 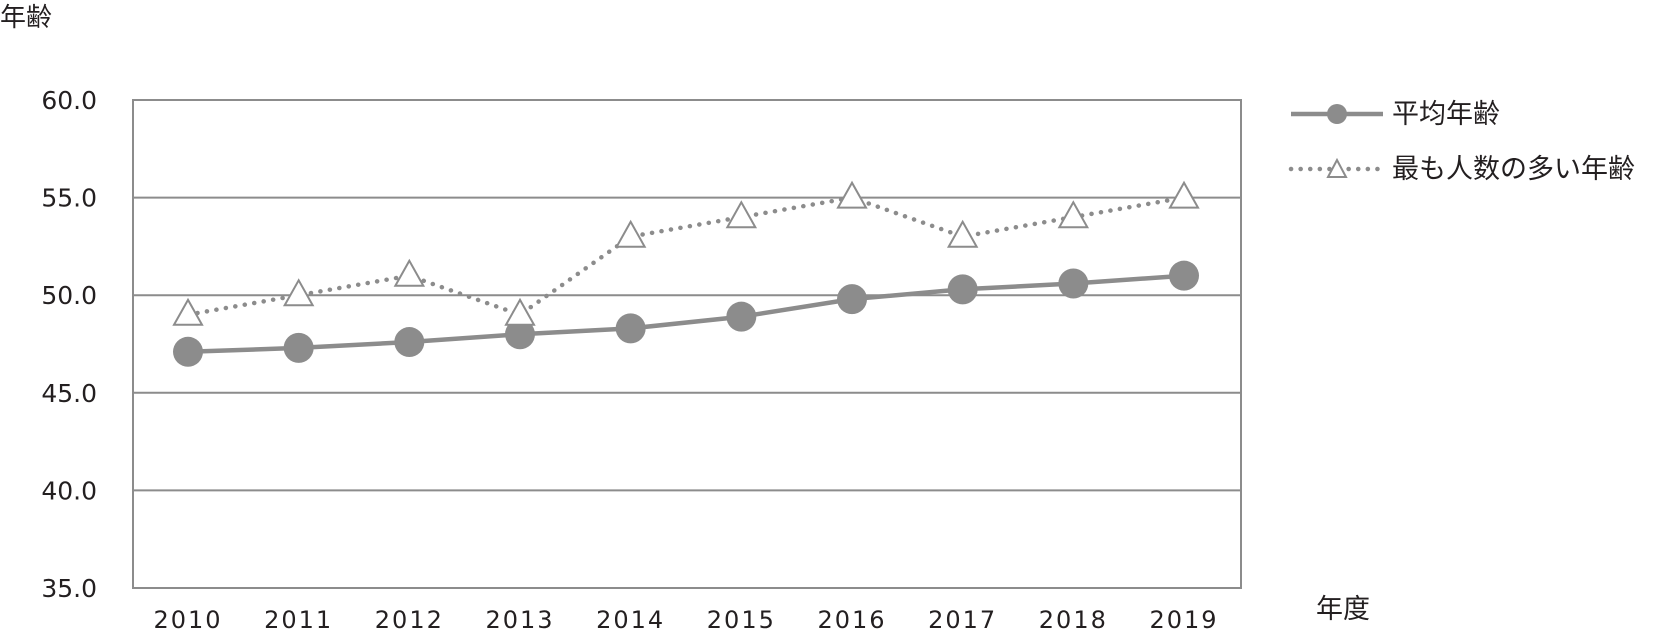 What do you see at coordinates (409, 619) in the screenshot?
I see `x-tick-label: 2012` at bounding box center [409, 619].